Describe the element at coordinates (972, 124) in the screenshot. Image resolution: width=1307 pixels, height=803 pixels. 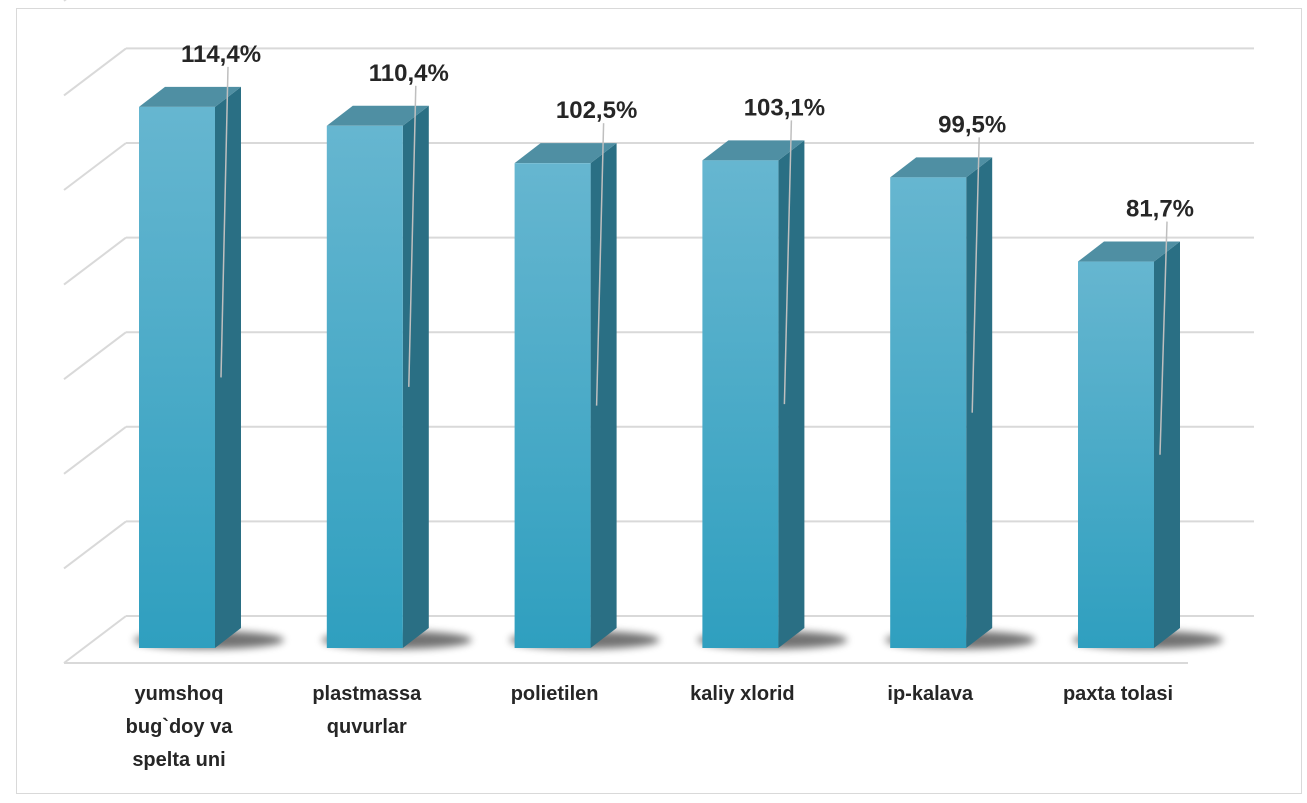
I see `data-label: 99,5%` at that location.